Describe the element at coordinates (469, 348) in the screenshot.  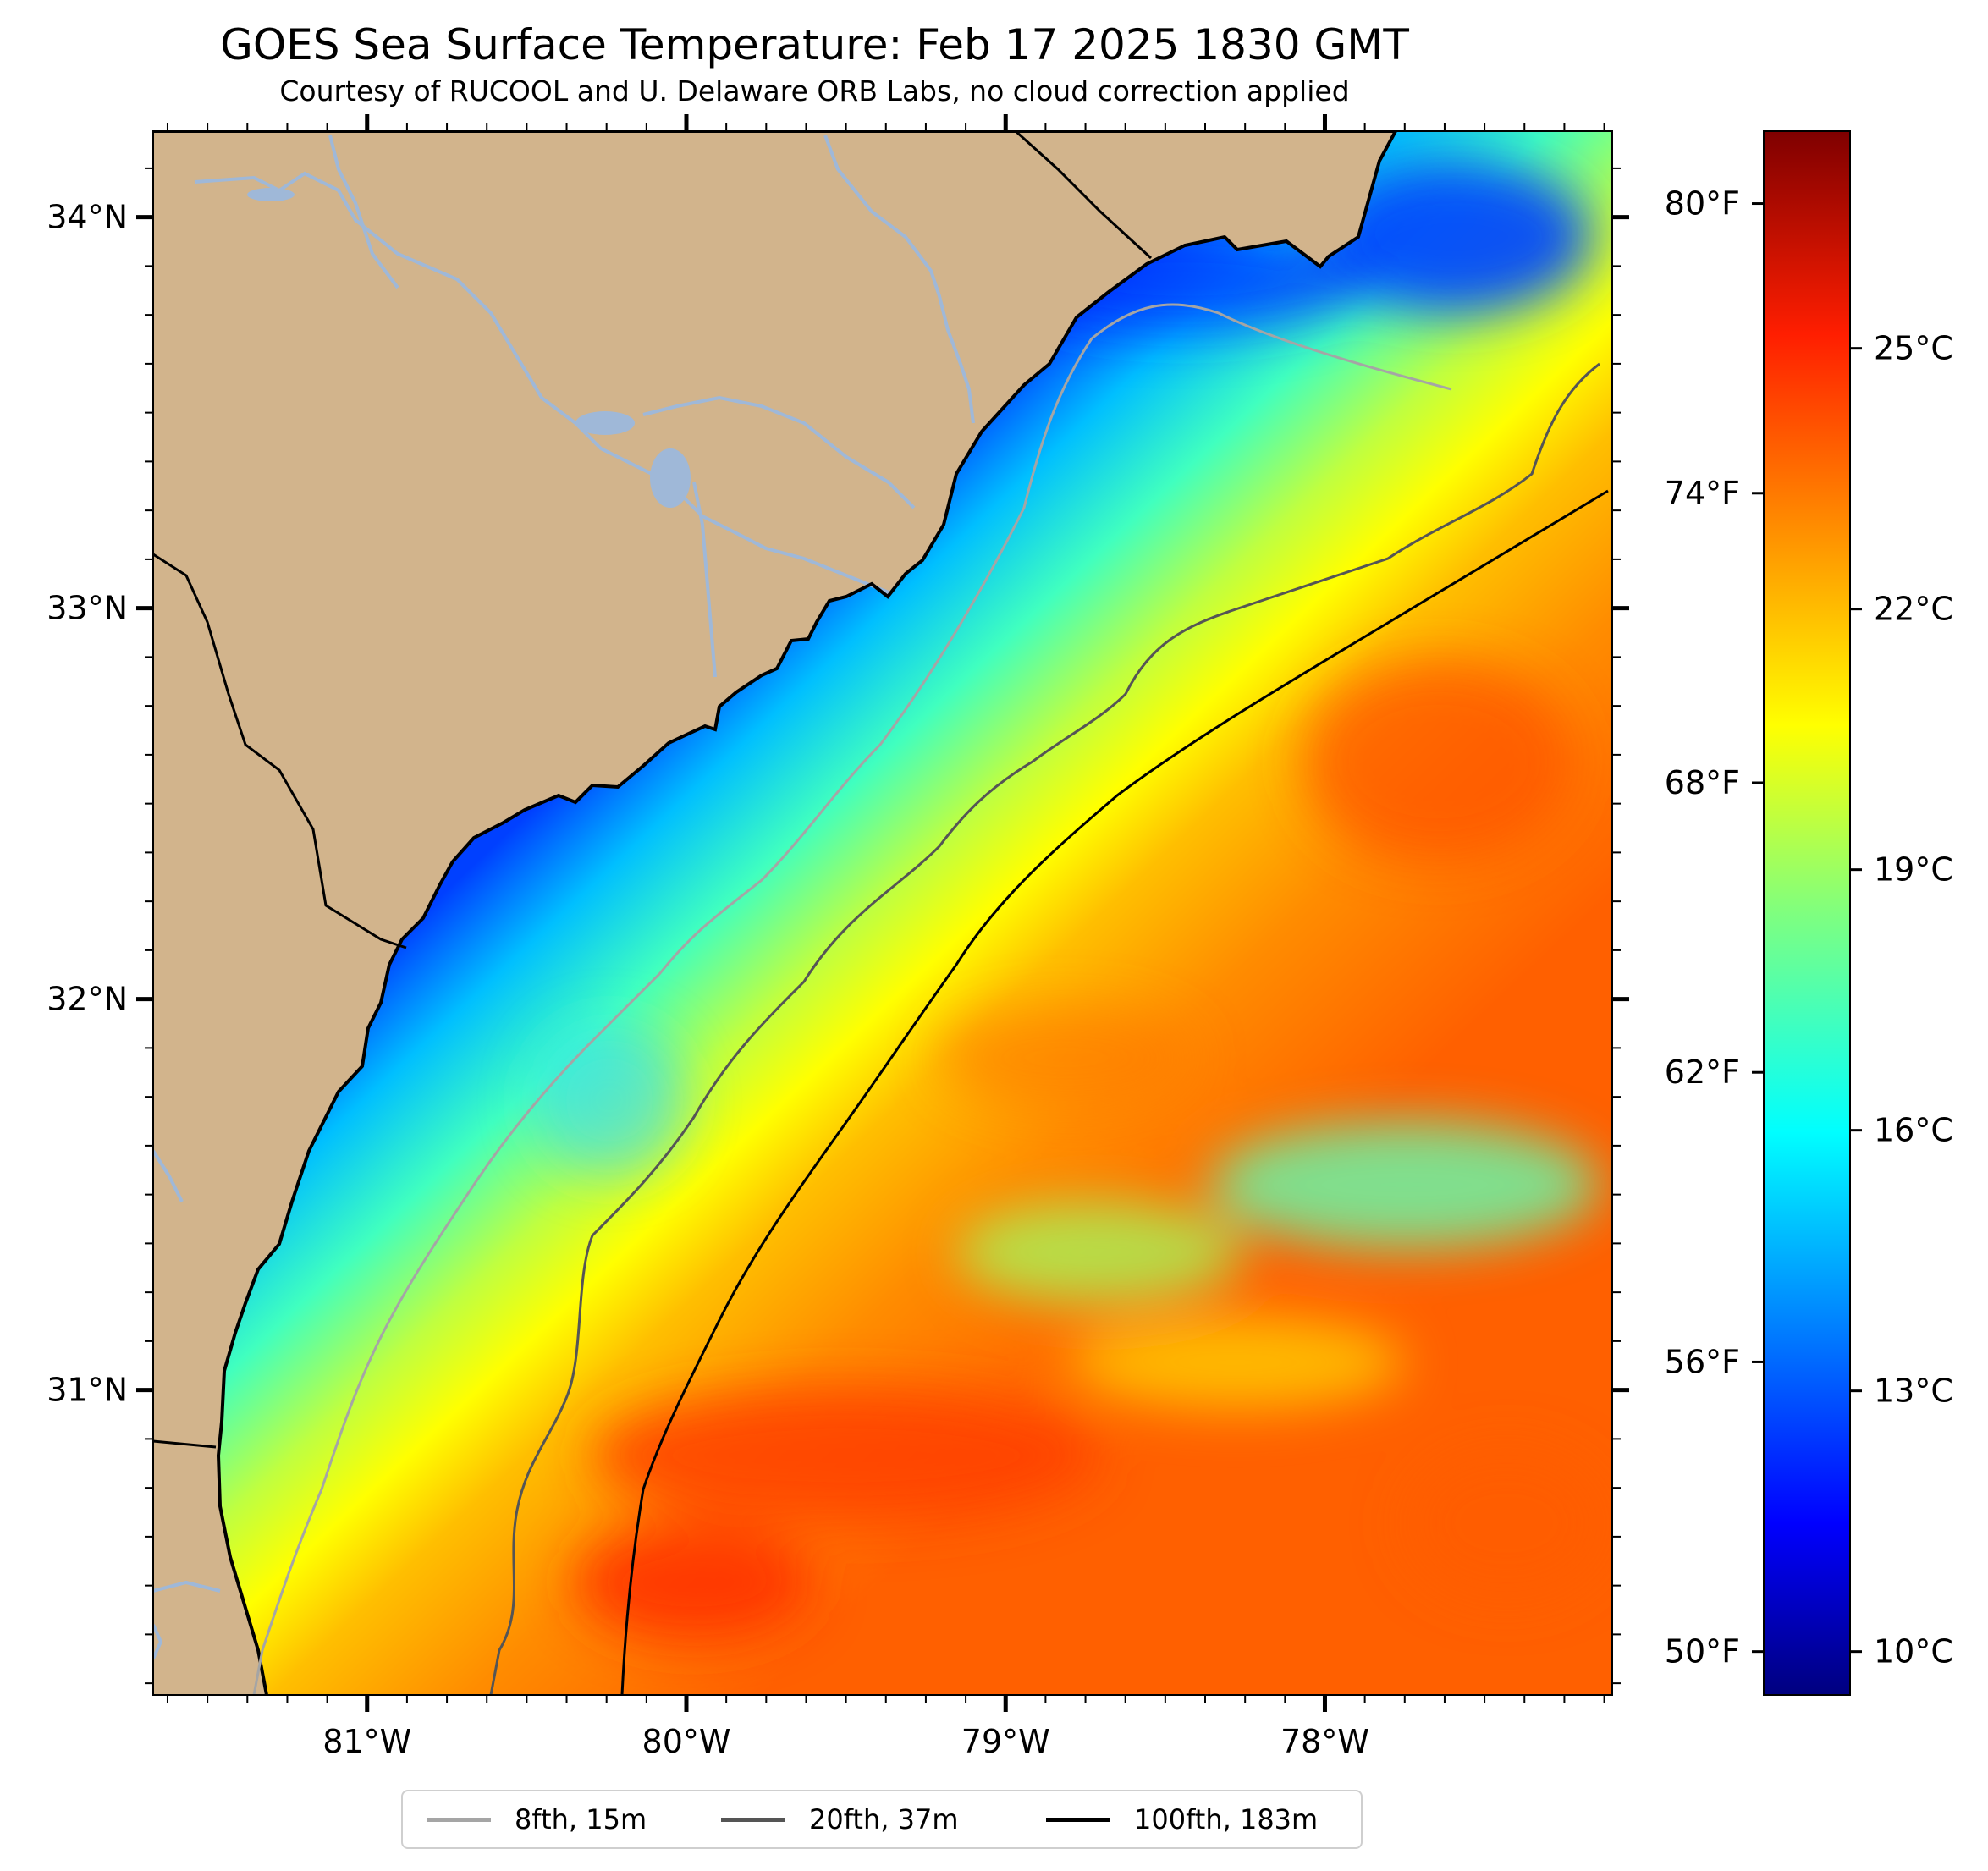
I see `lakes` at that location.